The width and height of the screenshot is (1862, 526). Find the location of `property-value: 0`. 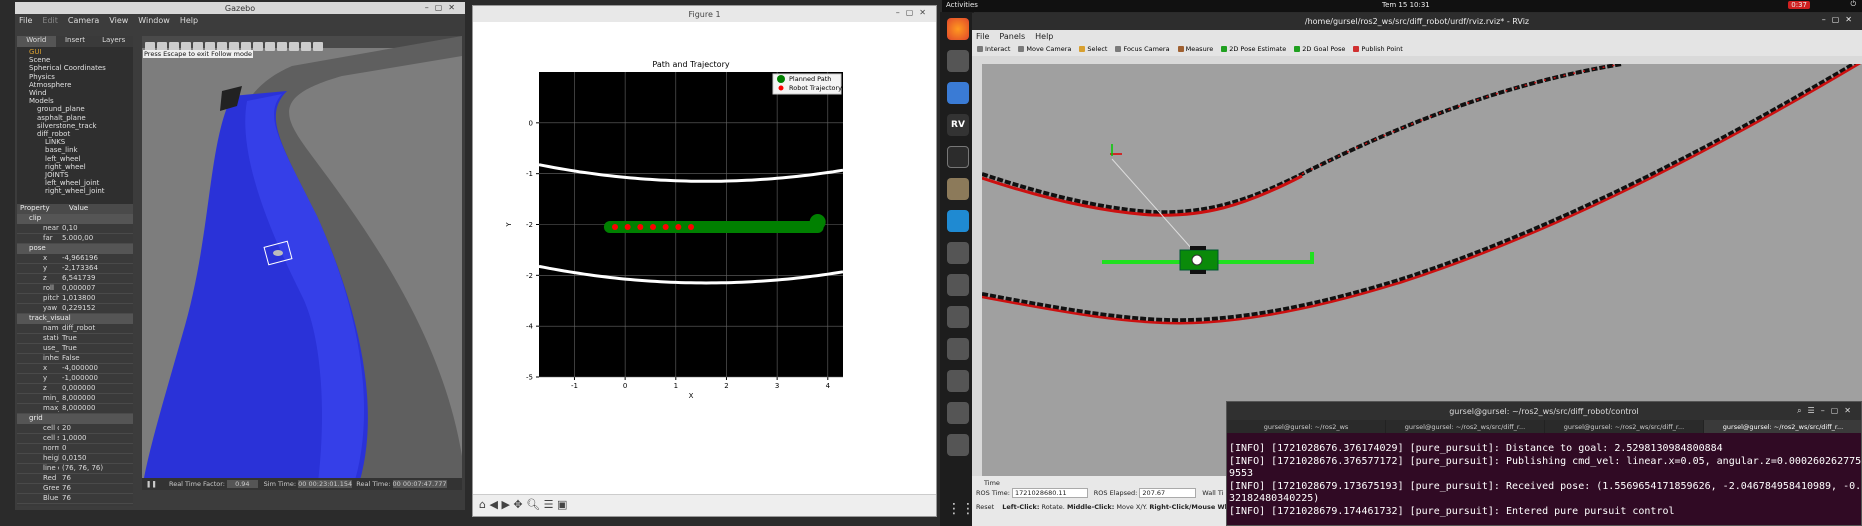

property-value: 0 is located at coordinates (96, 448).